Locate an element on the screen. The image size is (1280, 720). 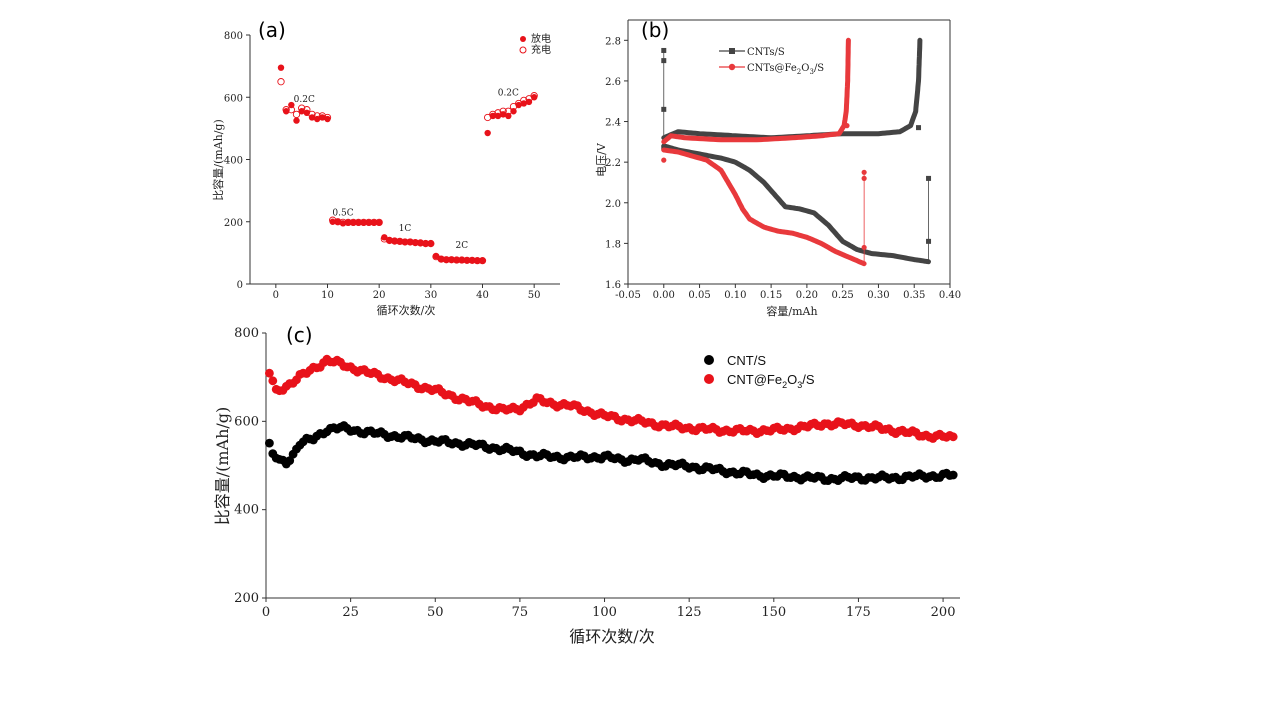
panel-c-y-label: 比容量/(mAh/g) is located at coordinates (222, 466).